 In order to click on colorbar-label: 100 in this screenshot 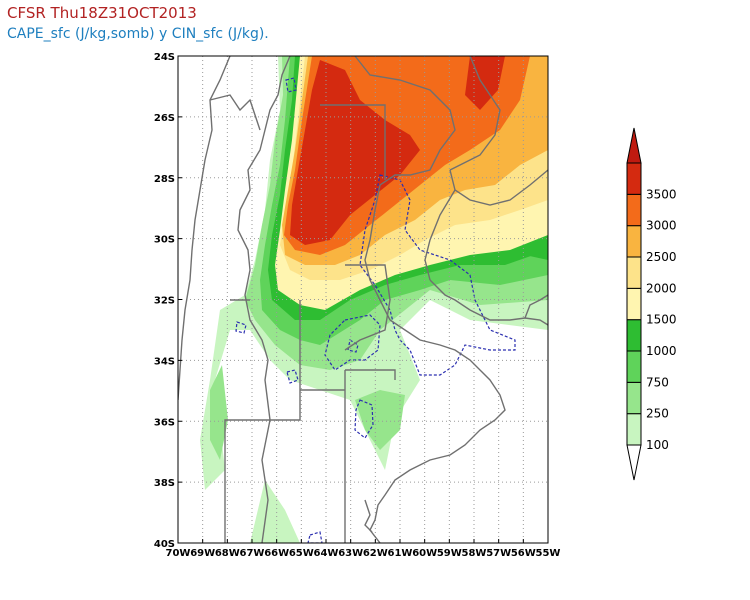, I will do `click(657, 445)`.